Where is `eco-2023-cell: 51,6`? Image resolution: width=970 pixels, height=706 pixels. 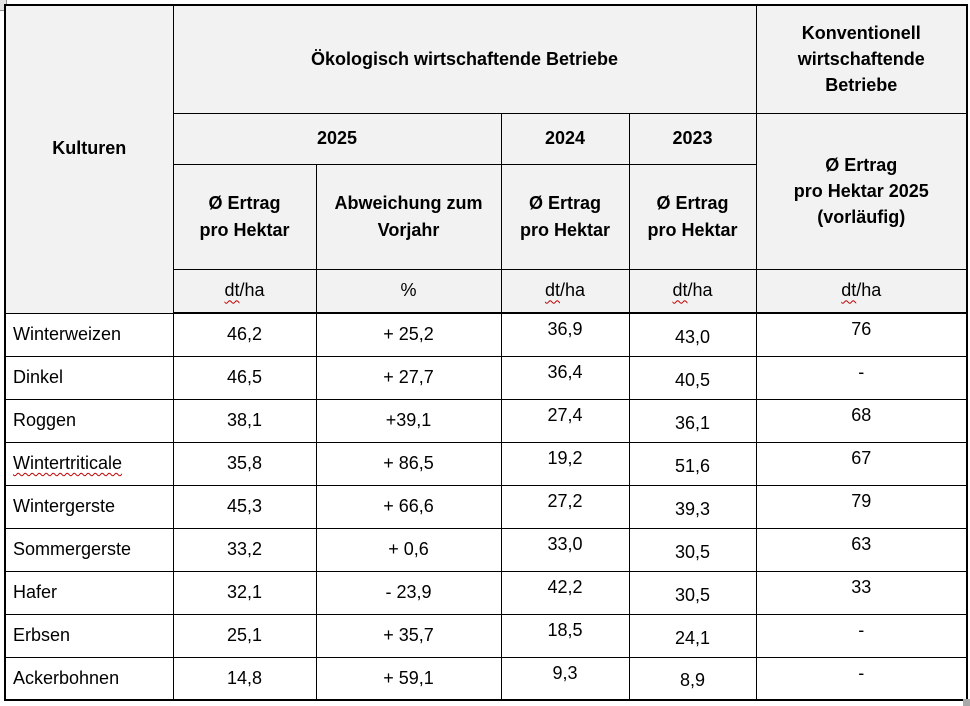
eco-2023-cell: 51,6 is located at coordinates (692, 463).